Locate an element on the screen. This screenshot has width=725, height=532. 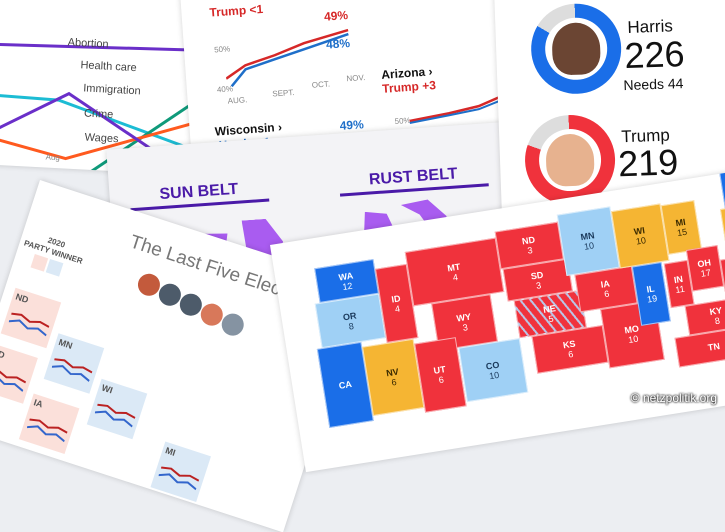
legend-wages: Wages is located at coordinates (101, 138).